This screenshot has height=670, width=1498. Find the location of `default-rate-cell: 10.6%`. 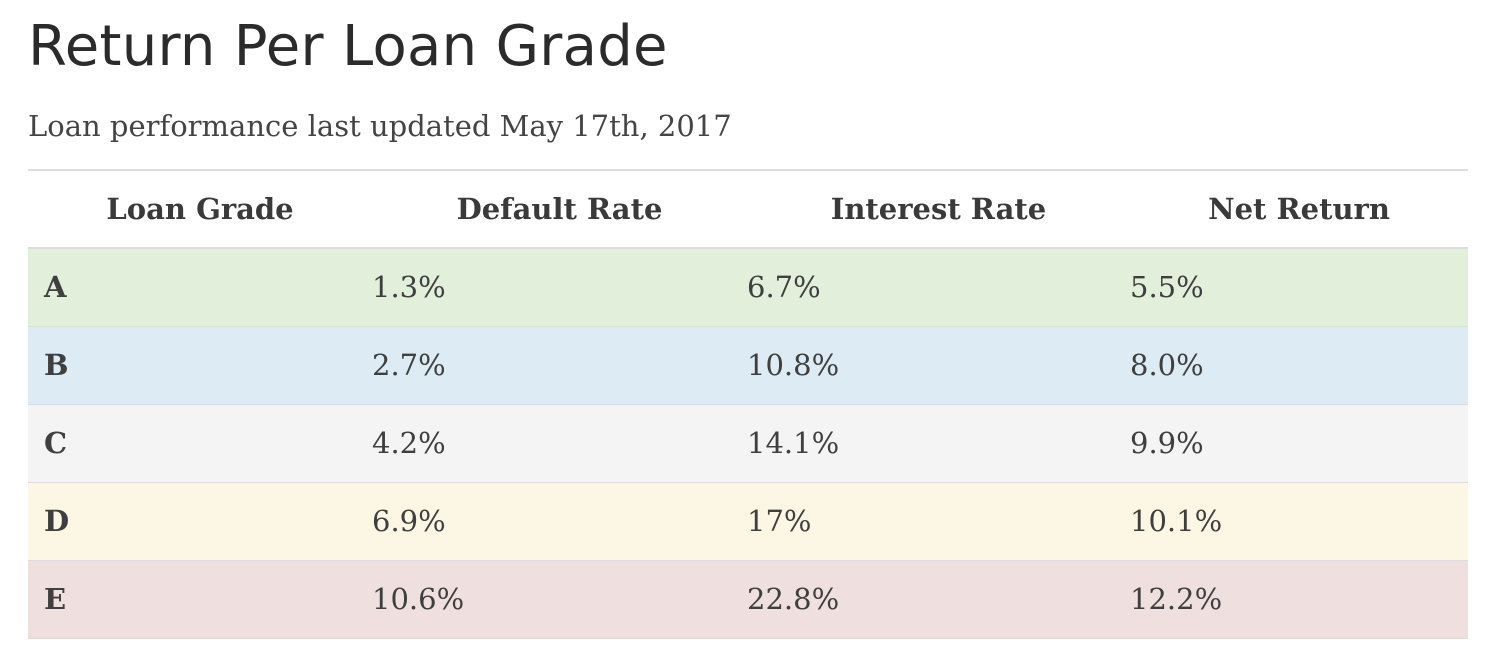

default-rate-cell: 10.6% is located at coordinates (418, 599).